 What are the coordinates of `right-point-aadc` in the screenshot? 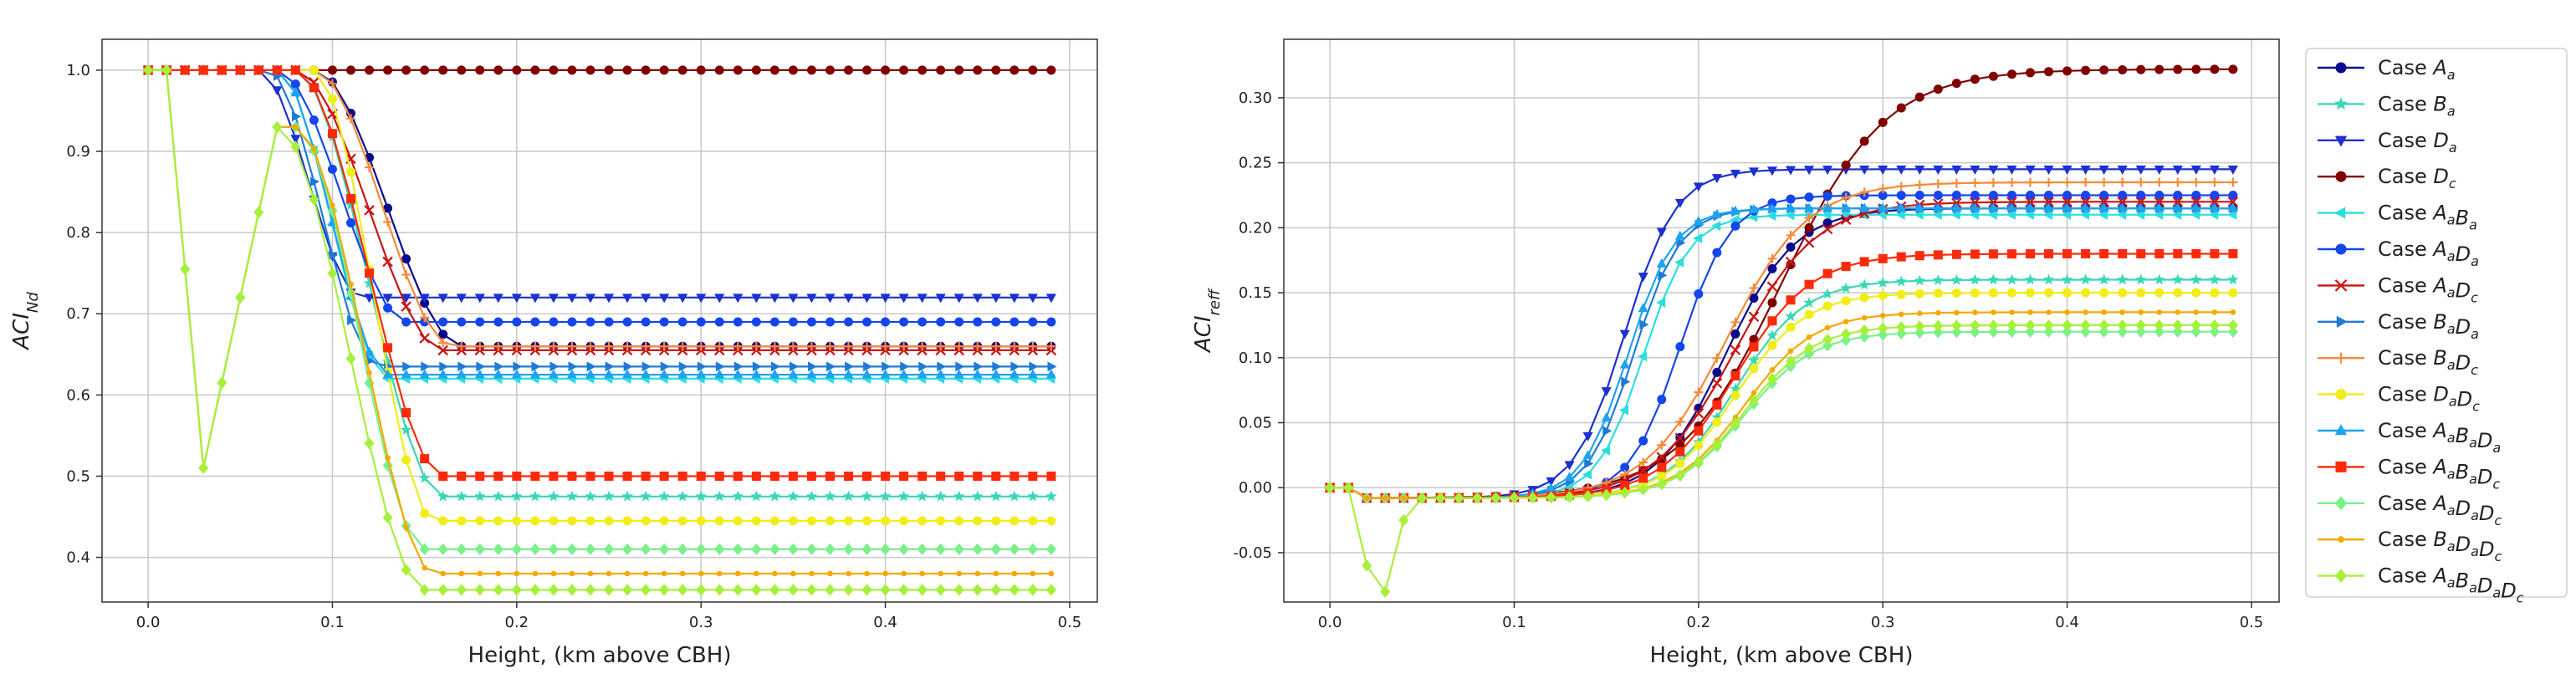 It's located at (1699, 413).